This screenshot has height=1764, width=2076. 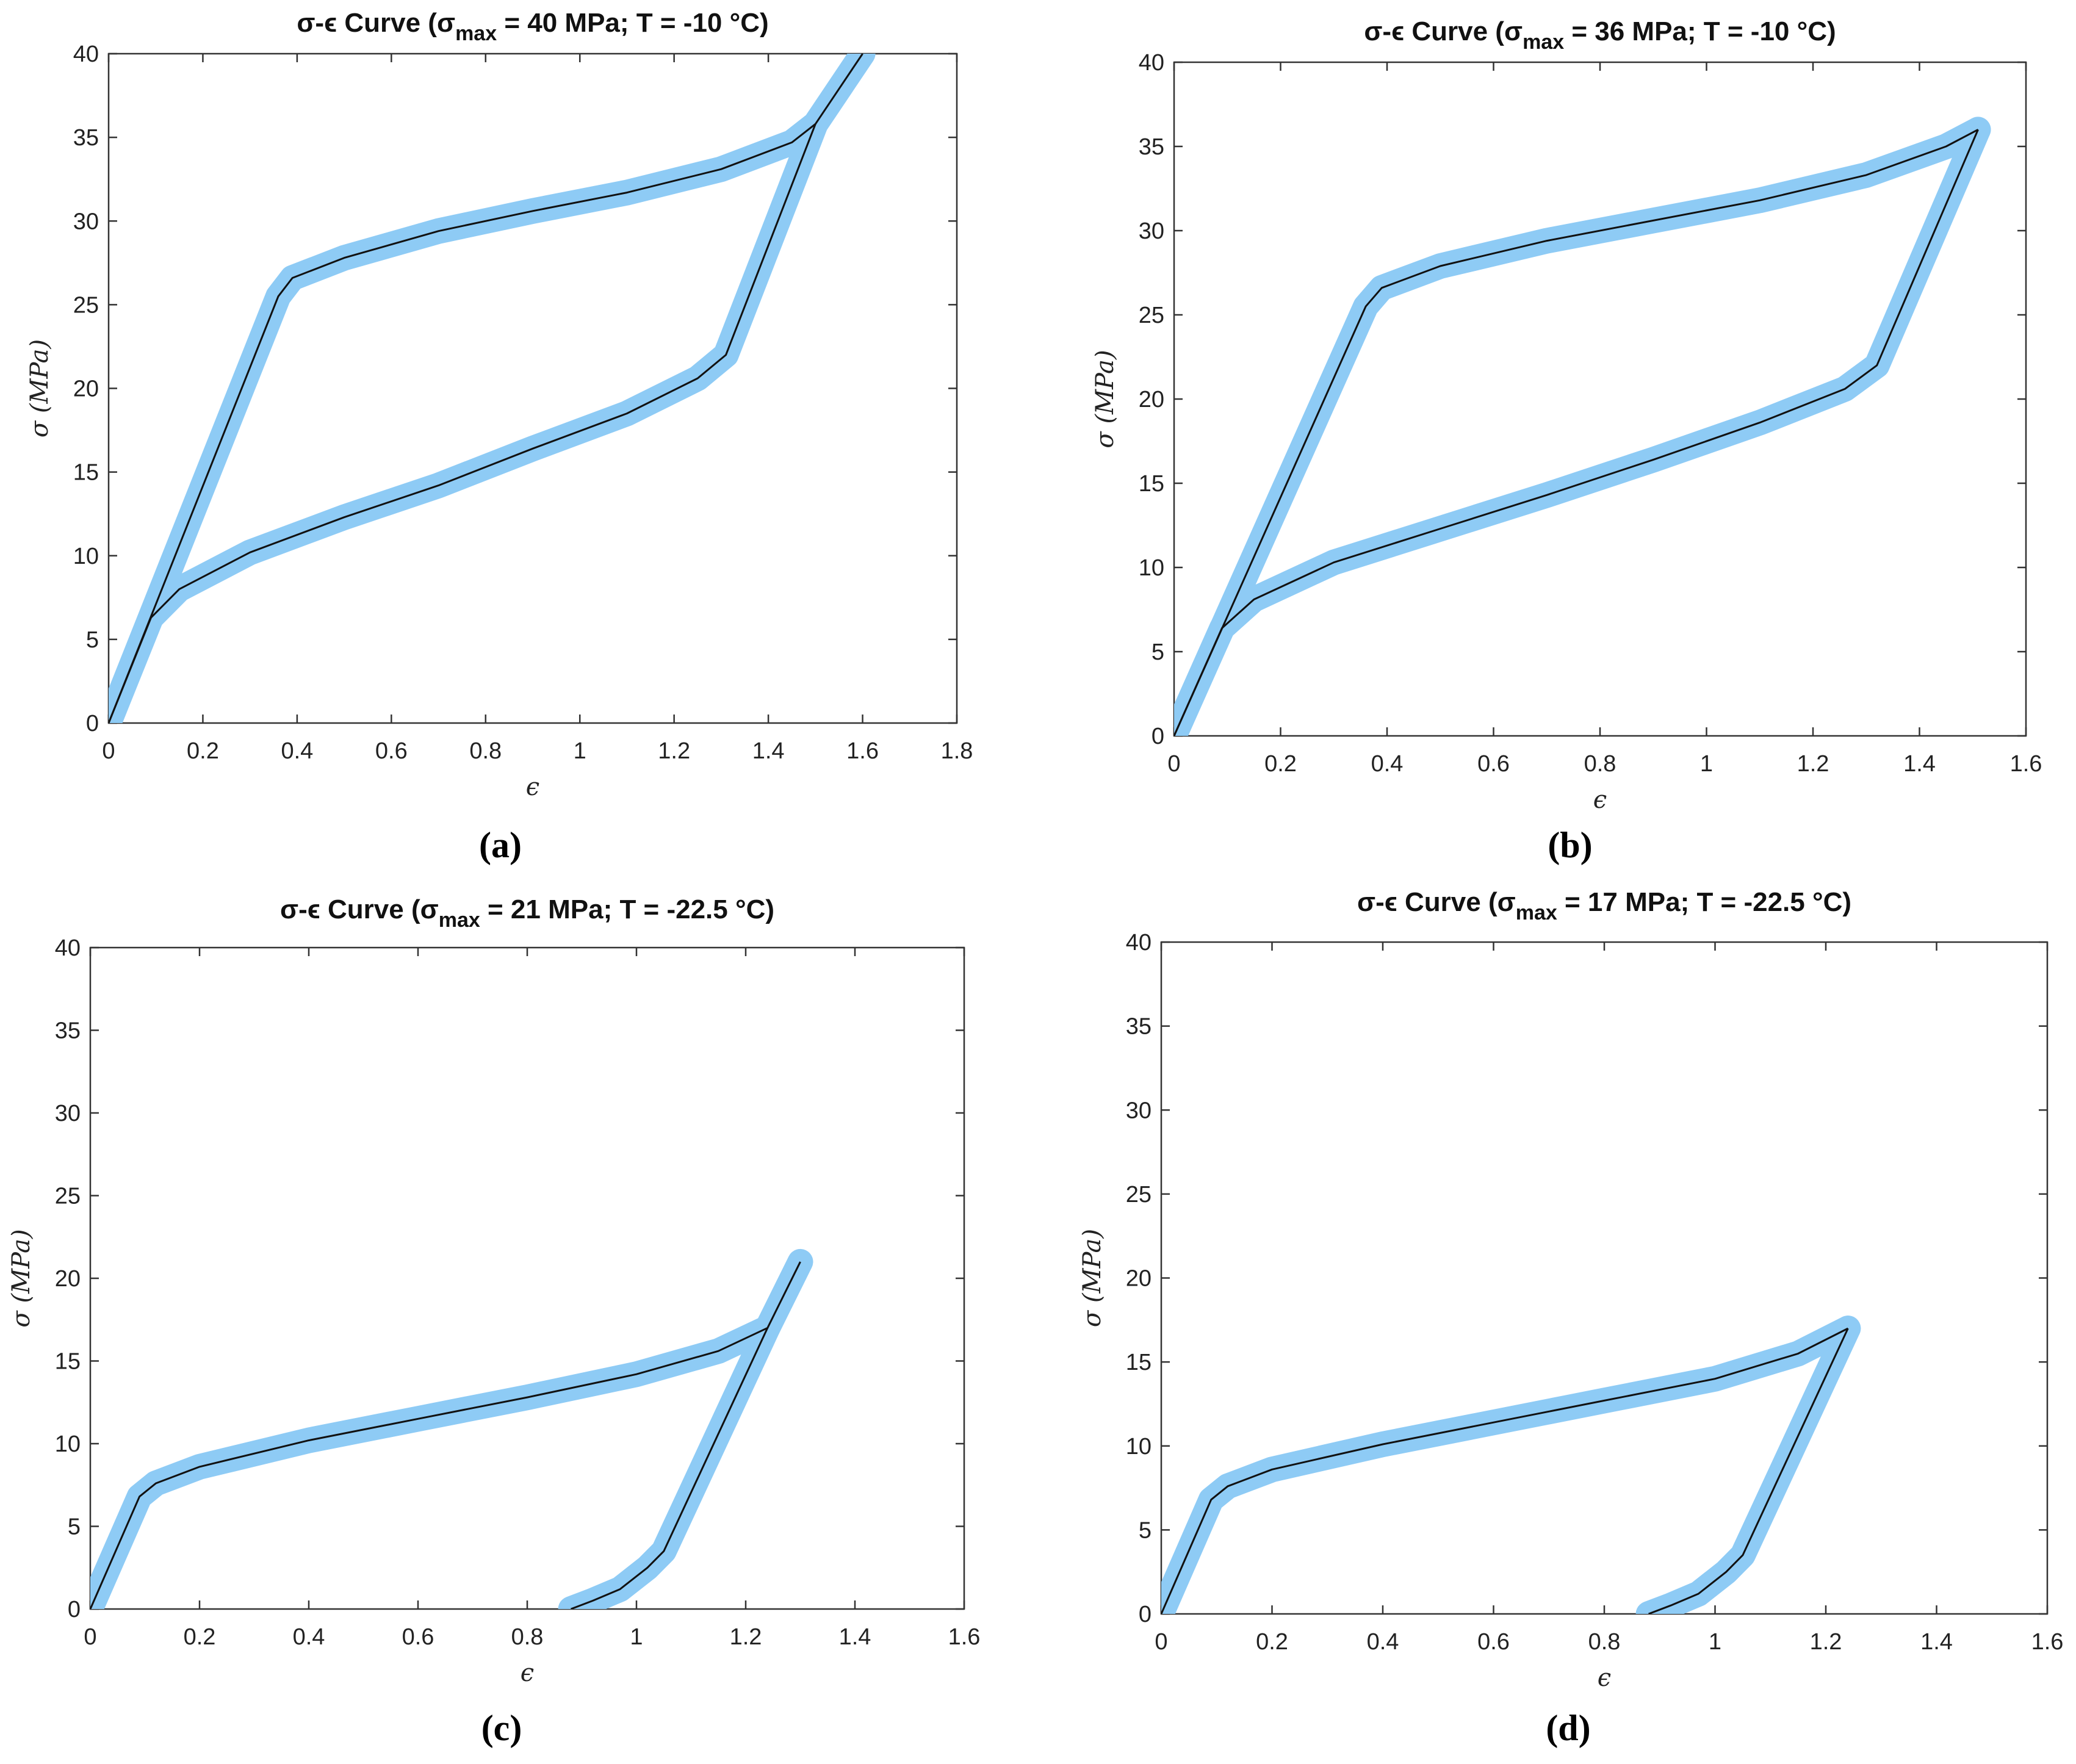 I want to click on panel-caption: (b), so click(x=1570, y=845).